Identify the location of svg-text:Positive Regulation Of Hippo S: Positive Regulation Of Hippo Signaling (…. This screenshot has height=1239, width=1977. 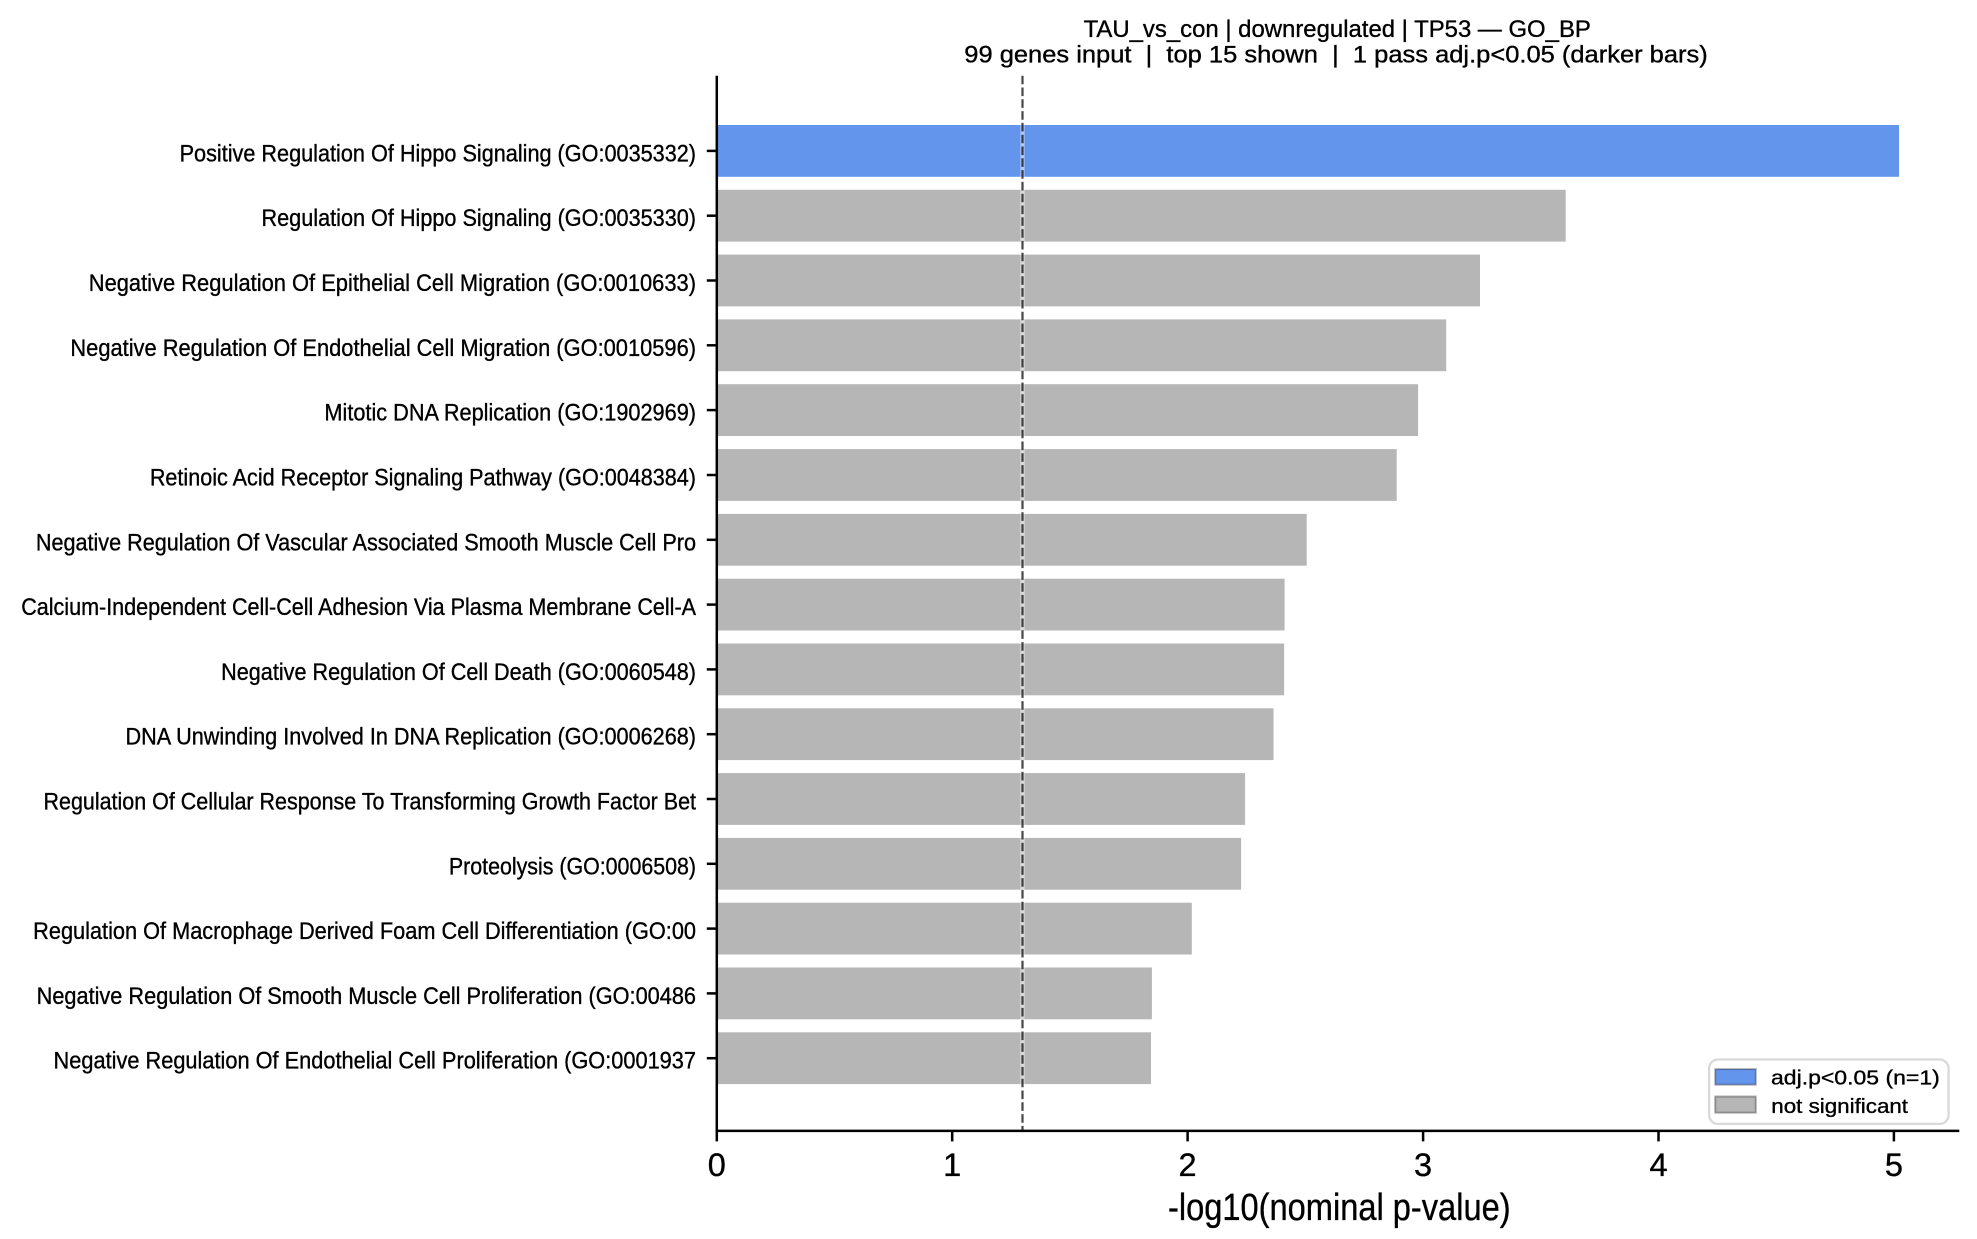
(438, 152).